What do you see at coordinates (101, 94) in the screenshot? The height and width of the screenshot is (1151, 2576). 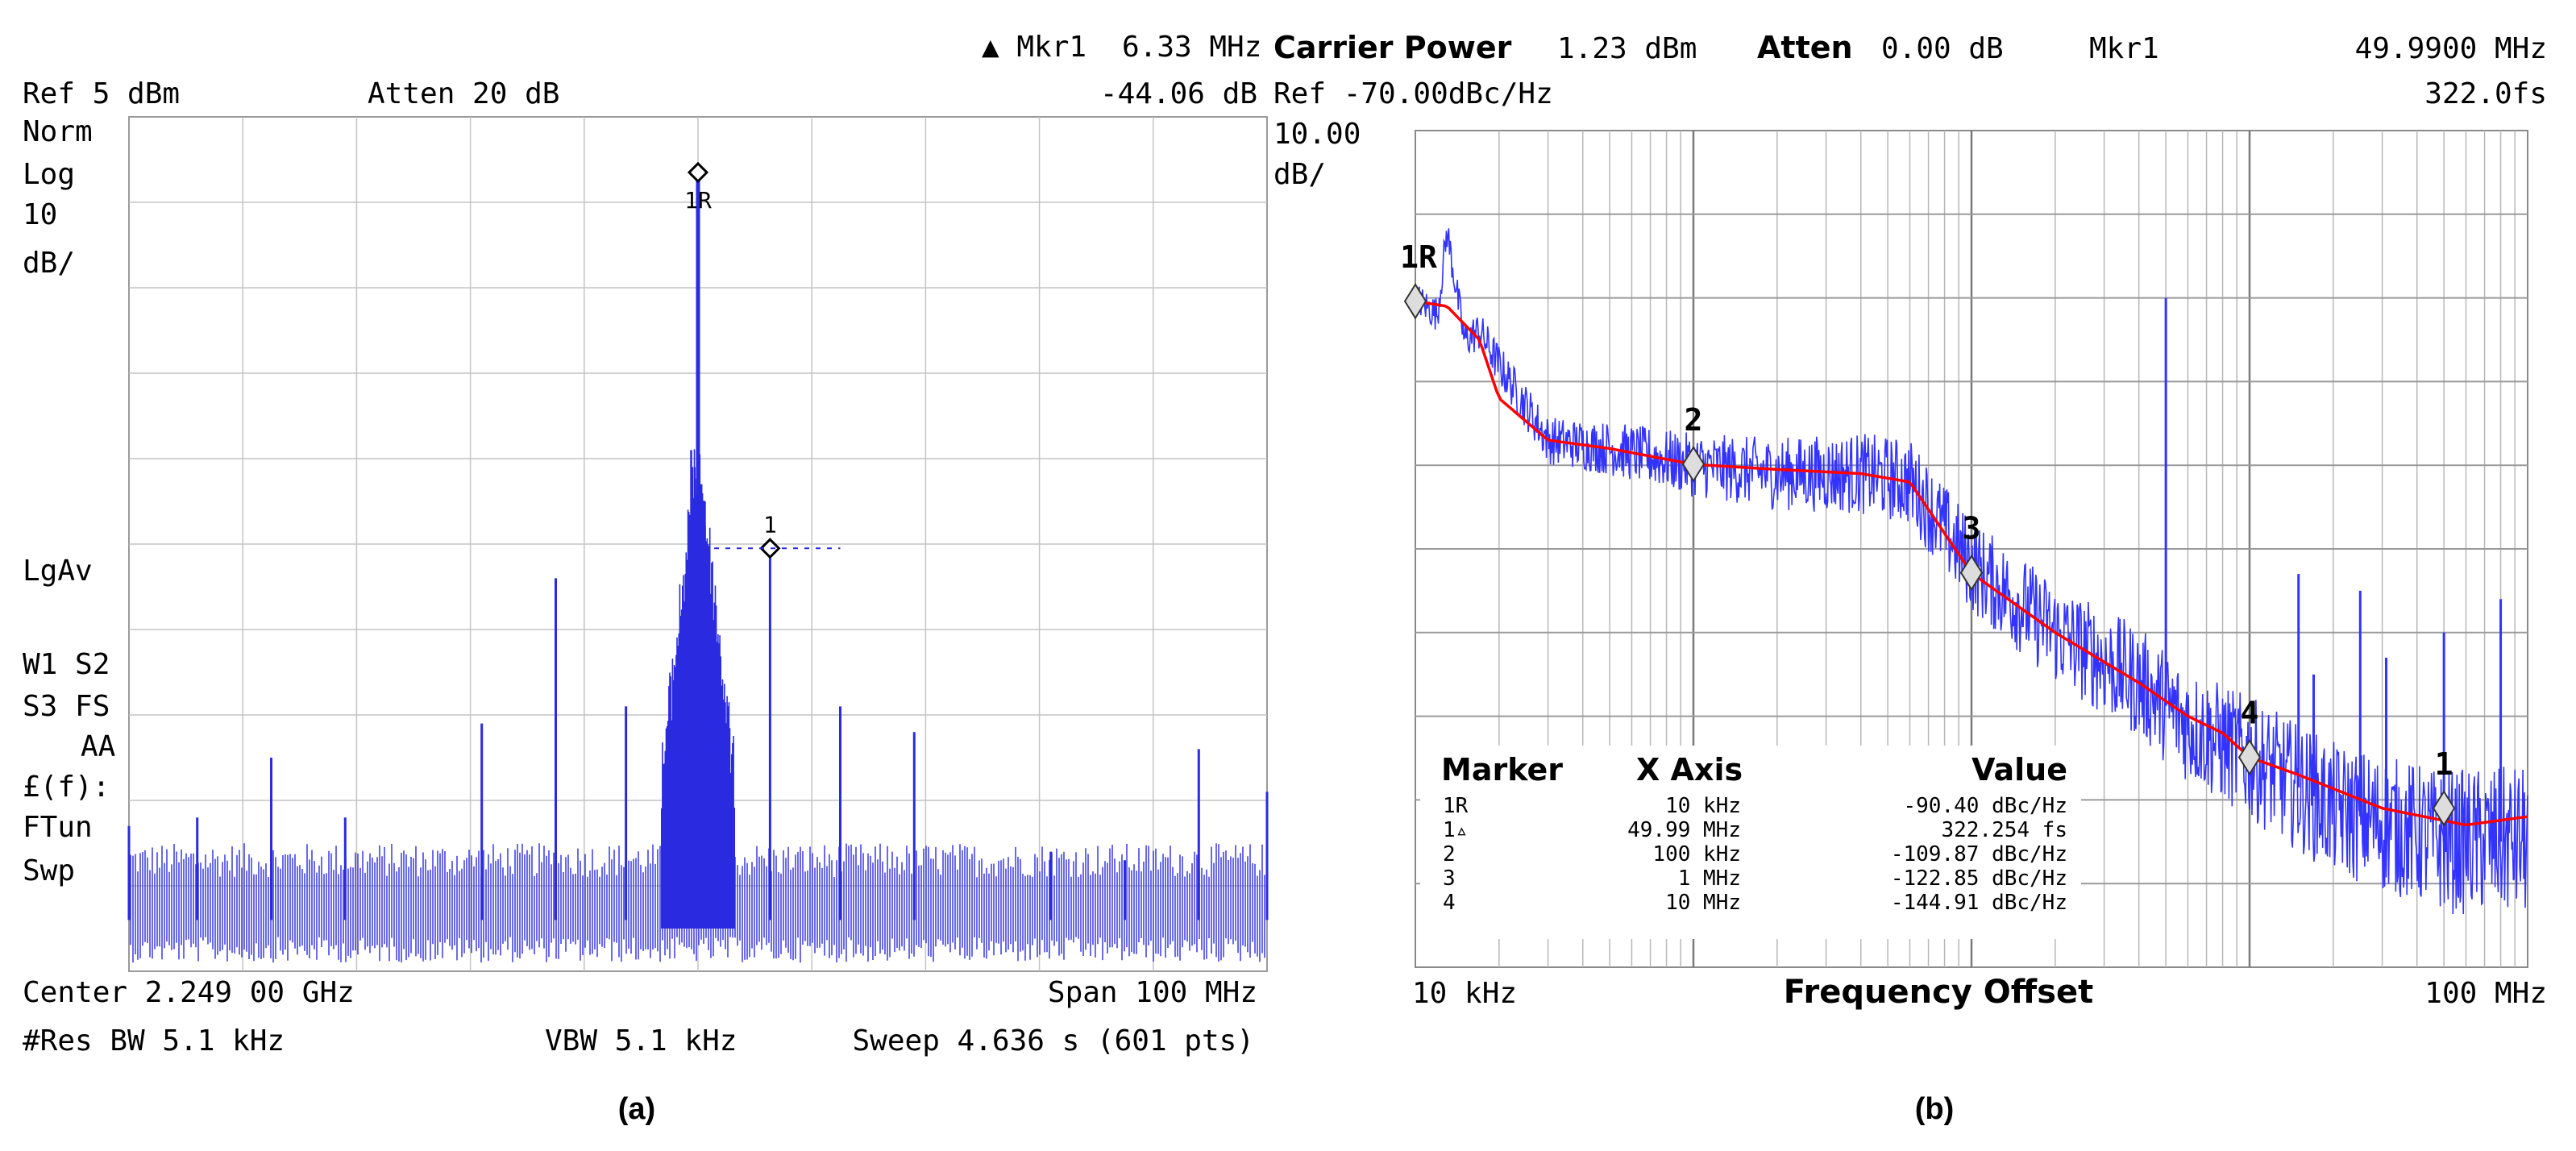 I see `ref-level: Ref 5 dBm` at bounding box center [101, 94].